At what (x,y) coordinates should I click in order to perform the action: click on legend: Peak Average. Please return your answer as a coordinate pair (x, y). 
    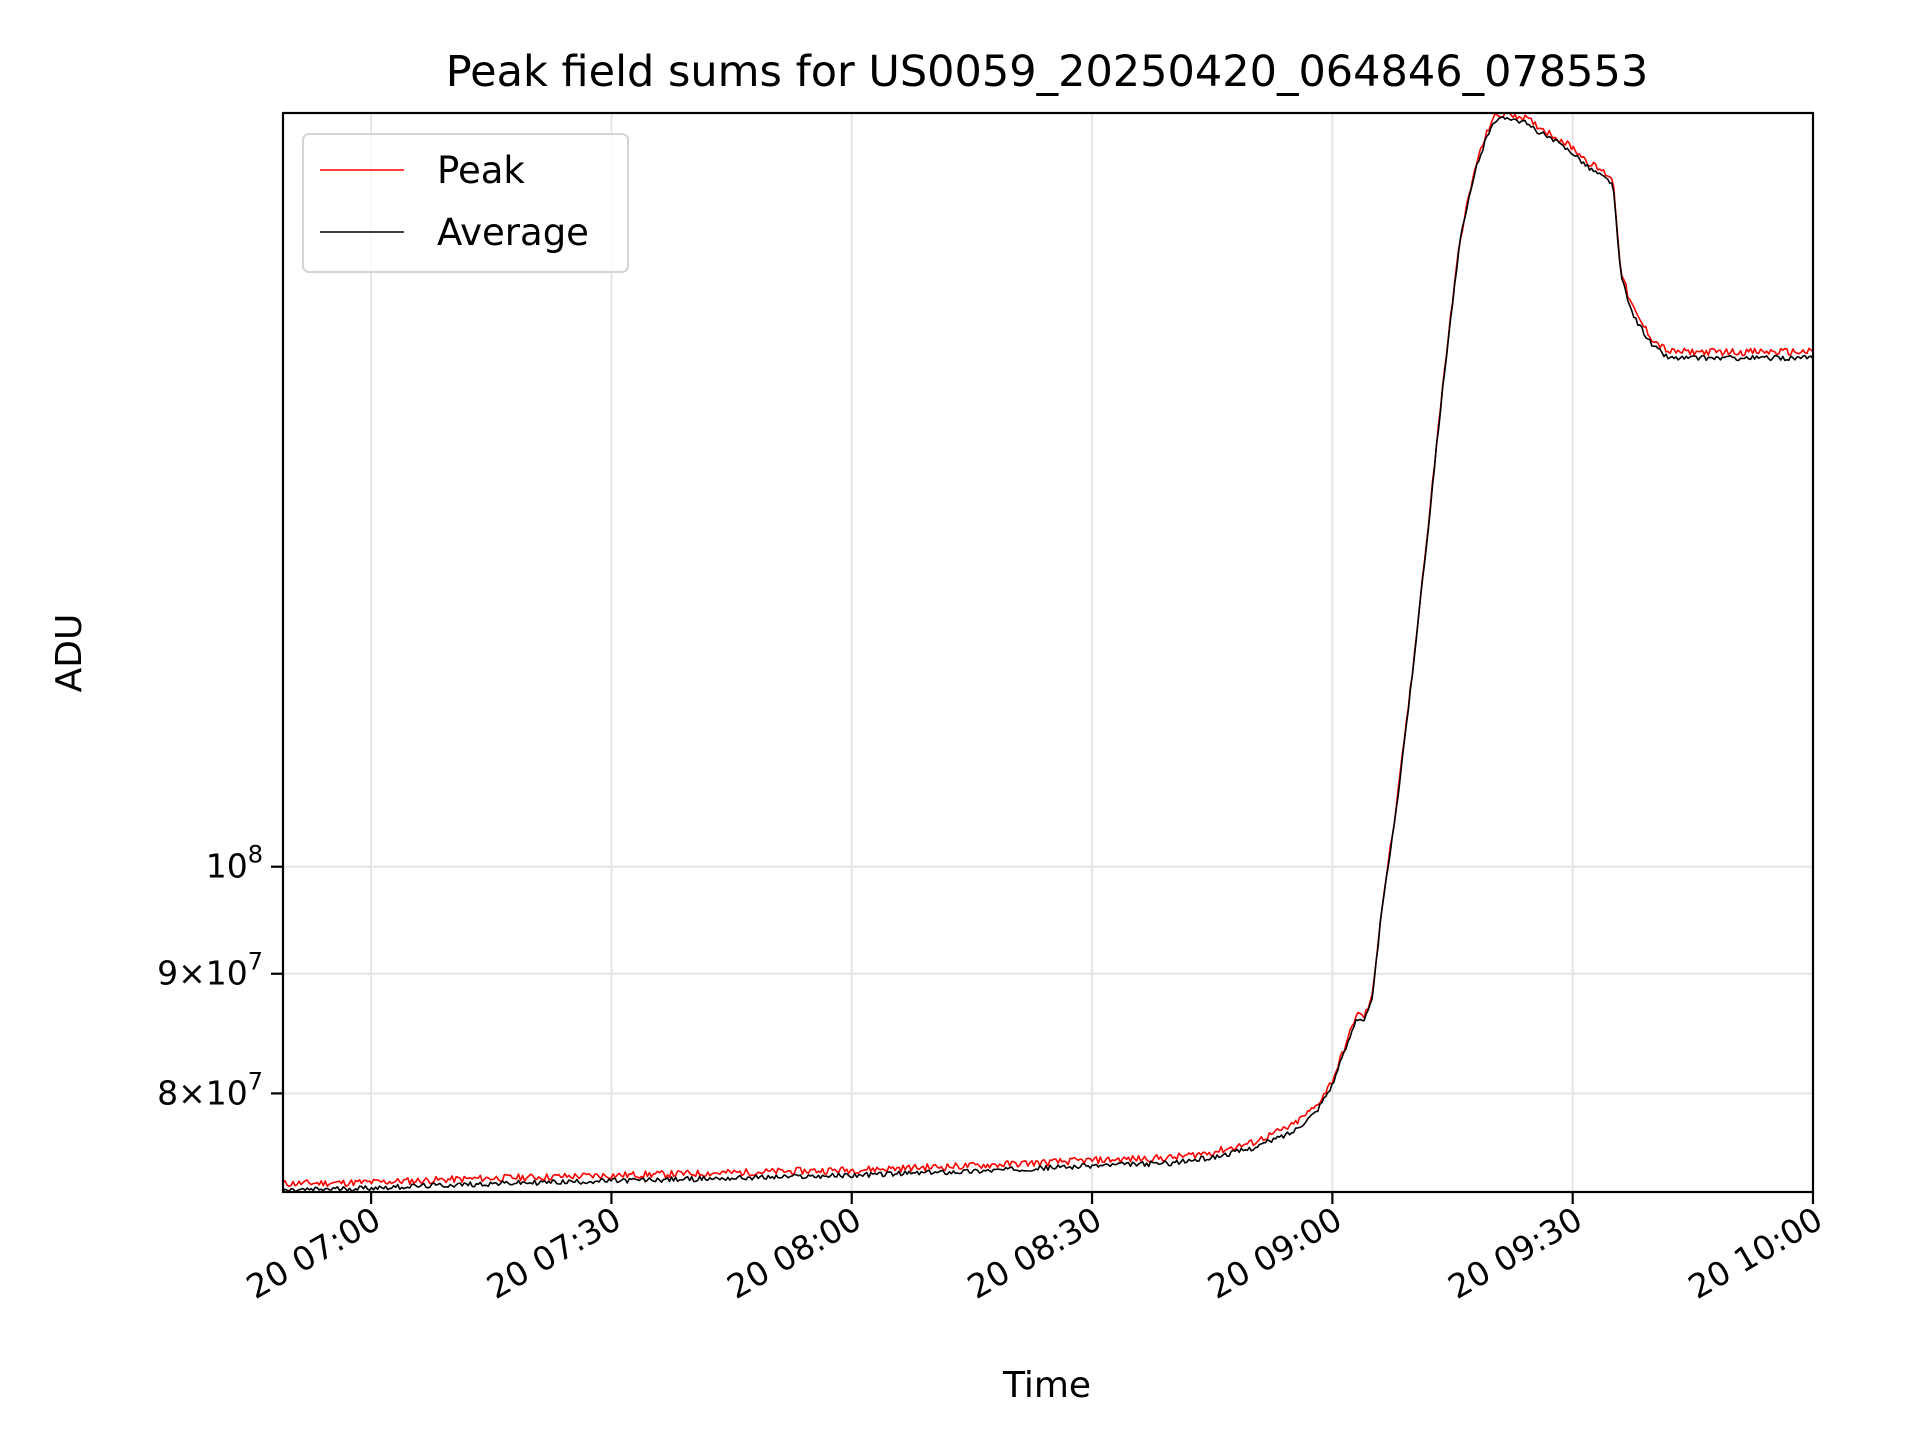
    Looking at the image, I should click on (465, 203).